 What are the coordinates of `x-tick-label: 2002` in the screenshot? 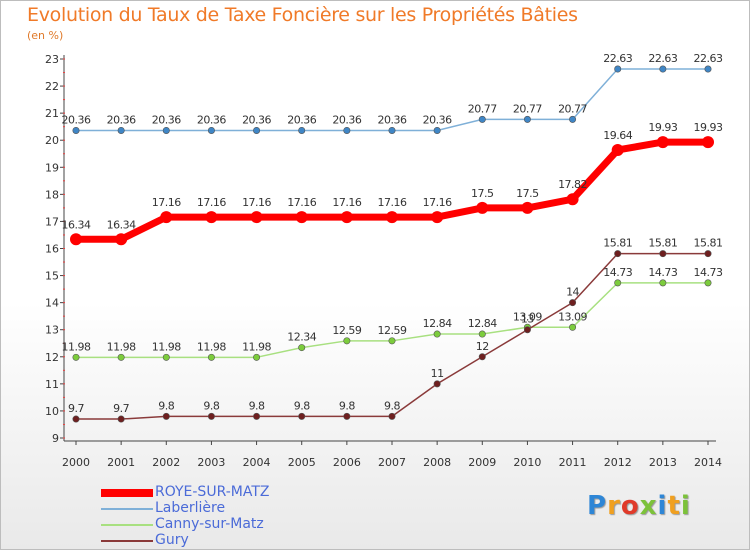 It's located at (166, 462).